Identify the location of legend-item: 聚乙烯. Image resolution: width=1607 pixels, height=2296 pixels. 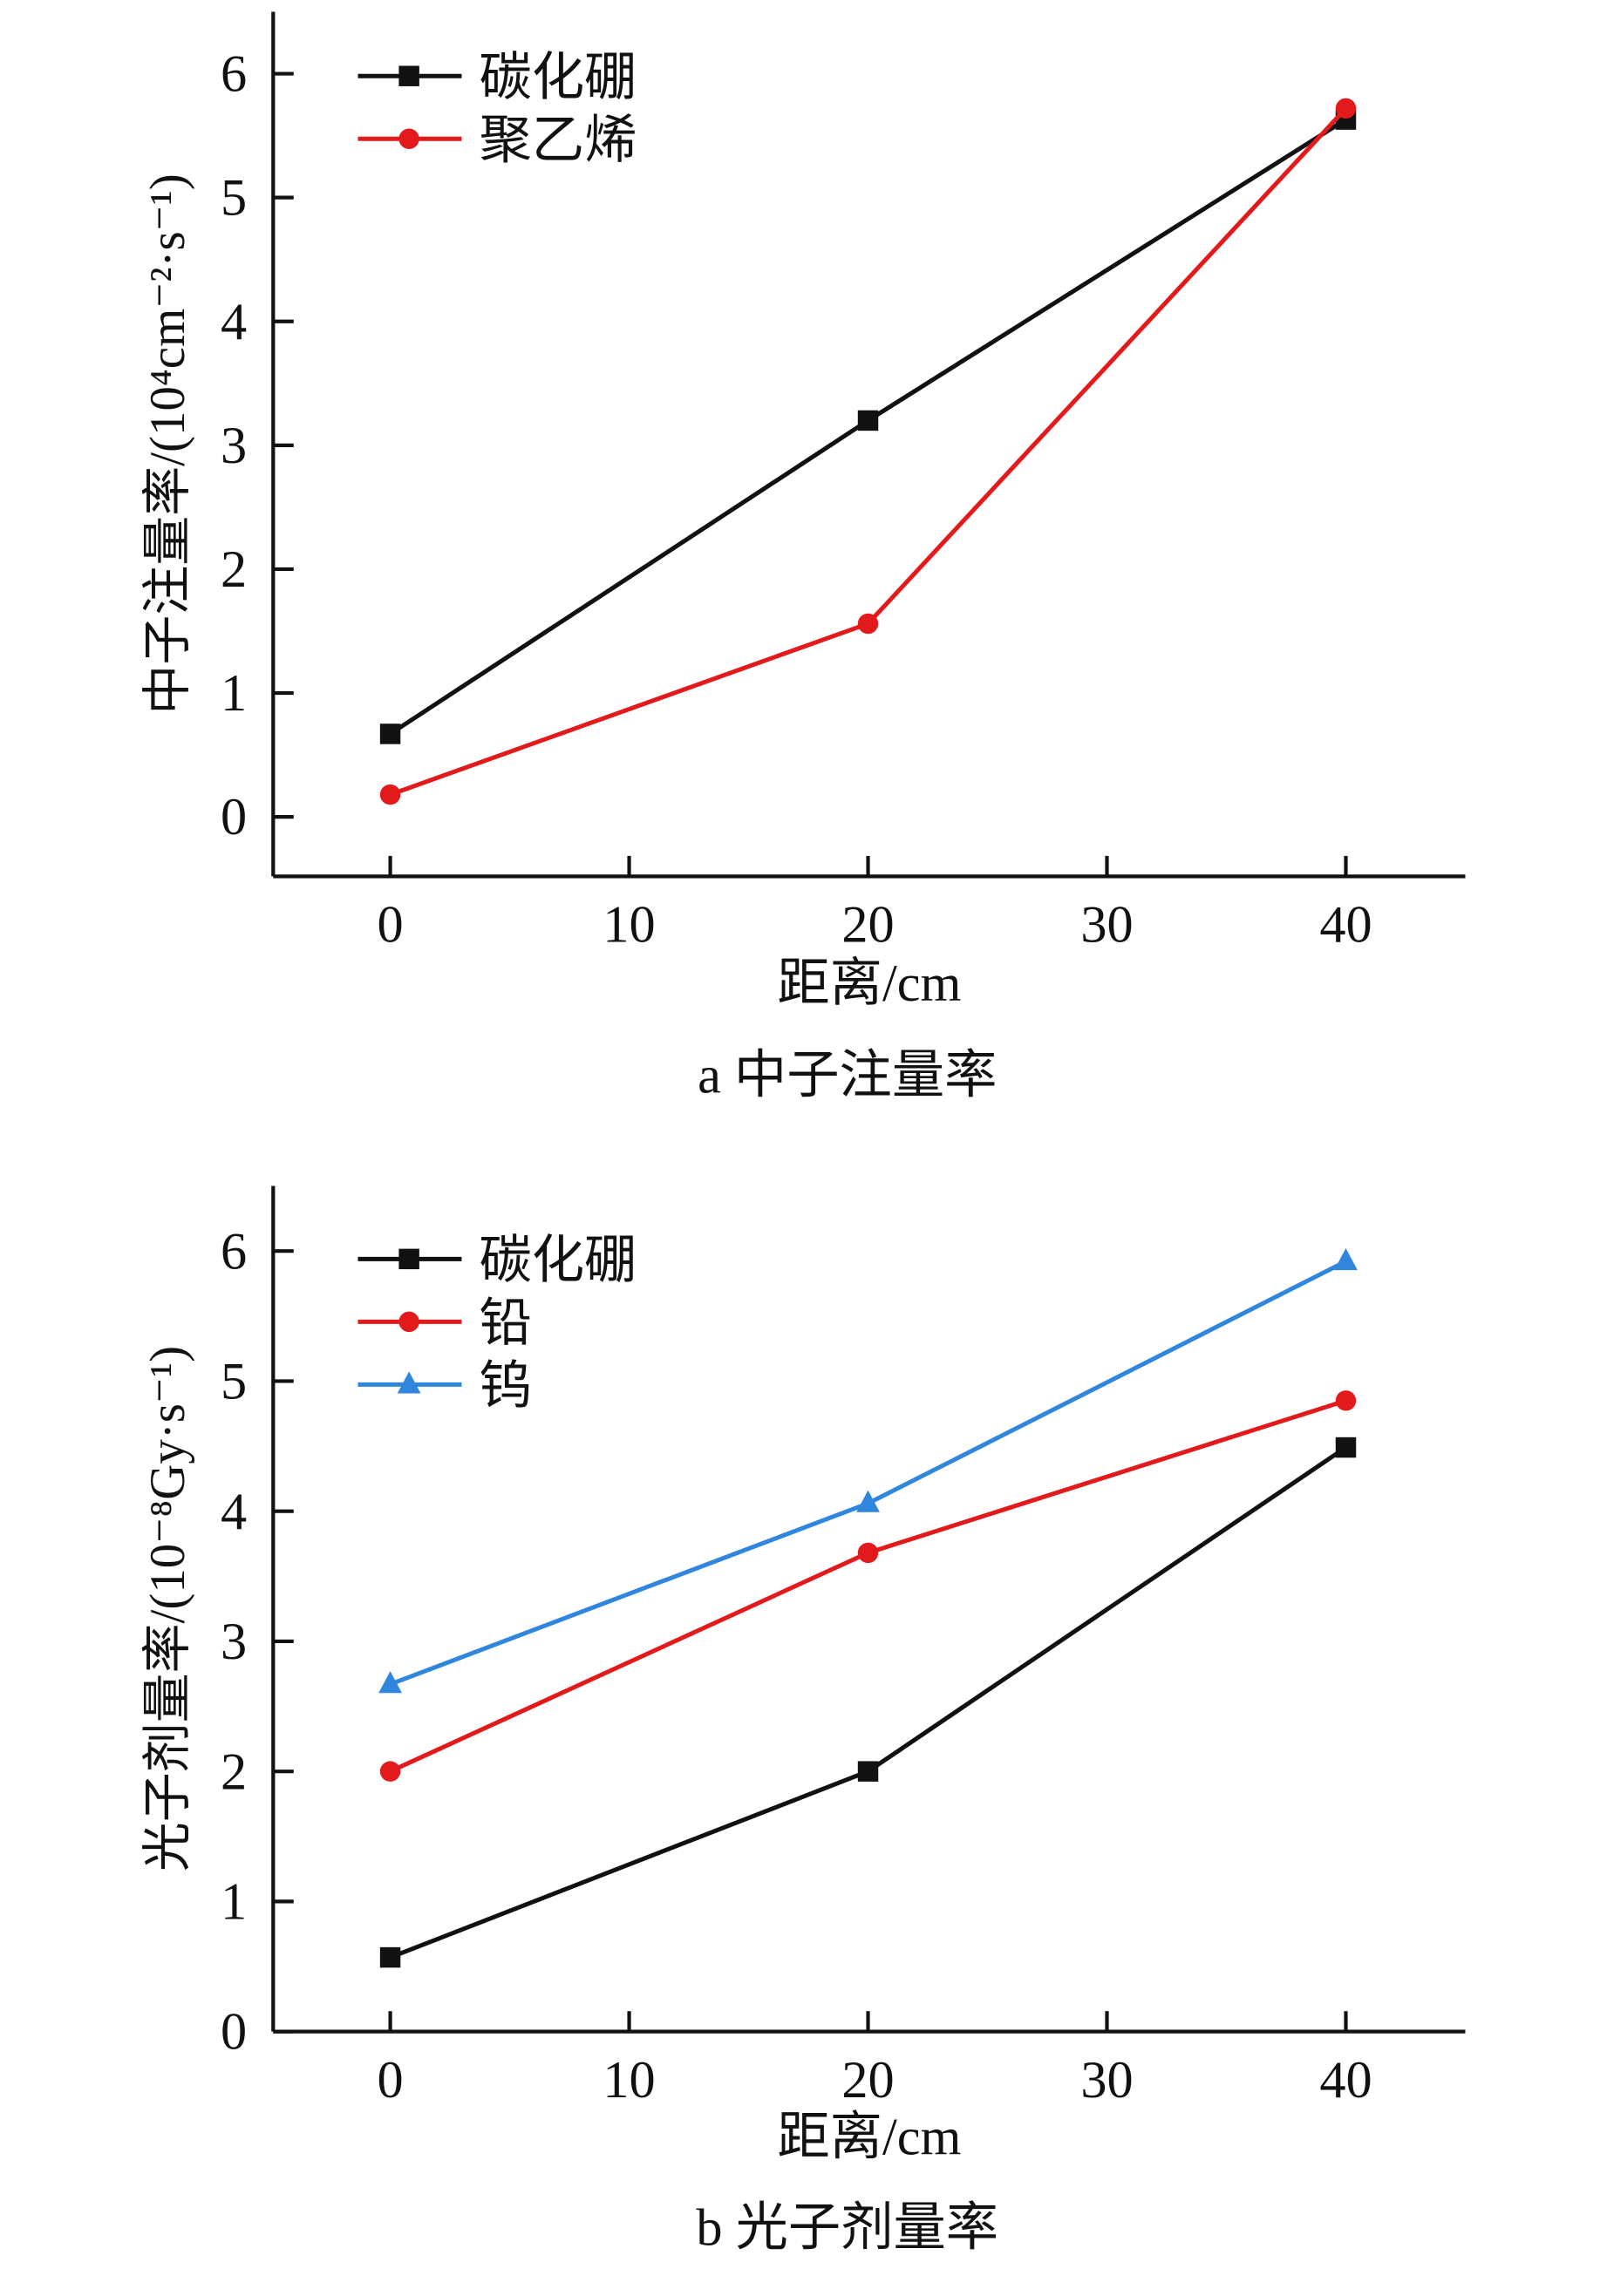
(497, 141).